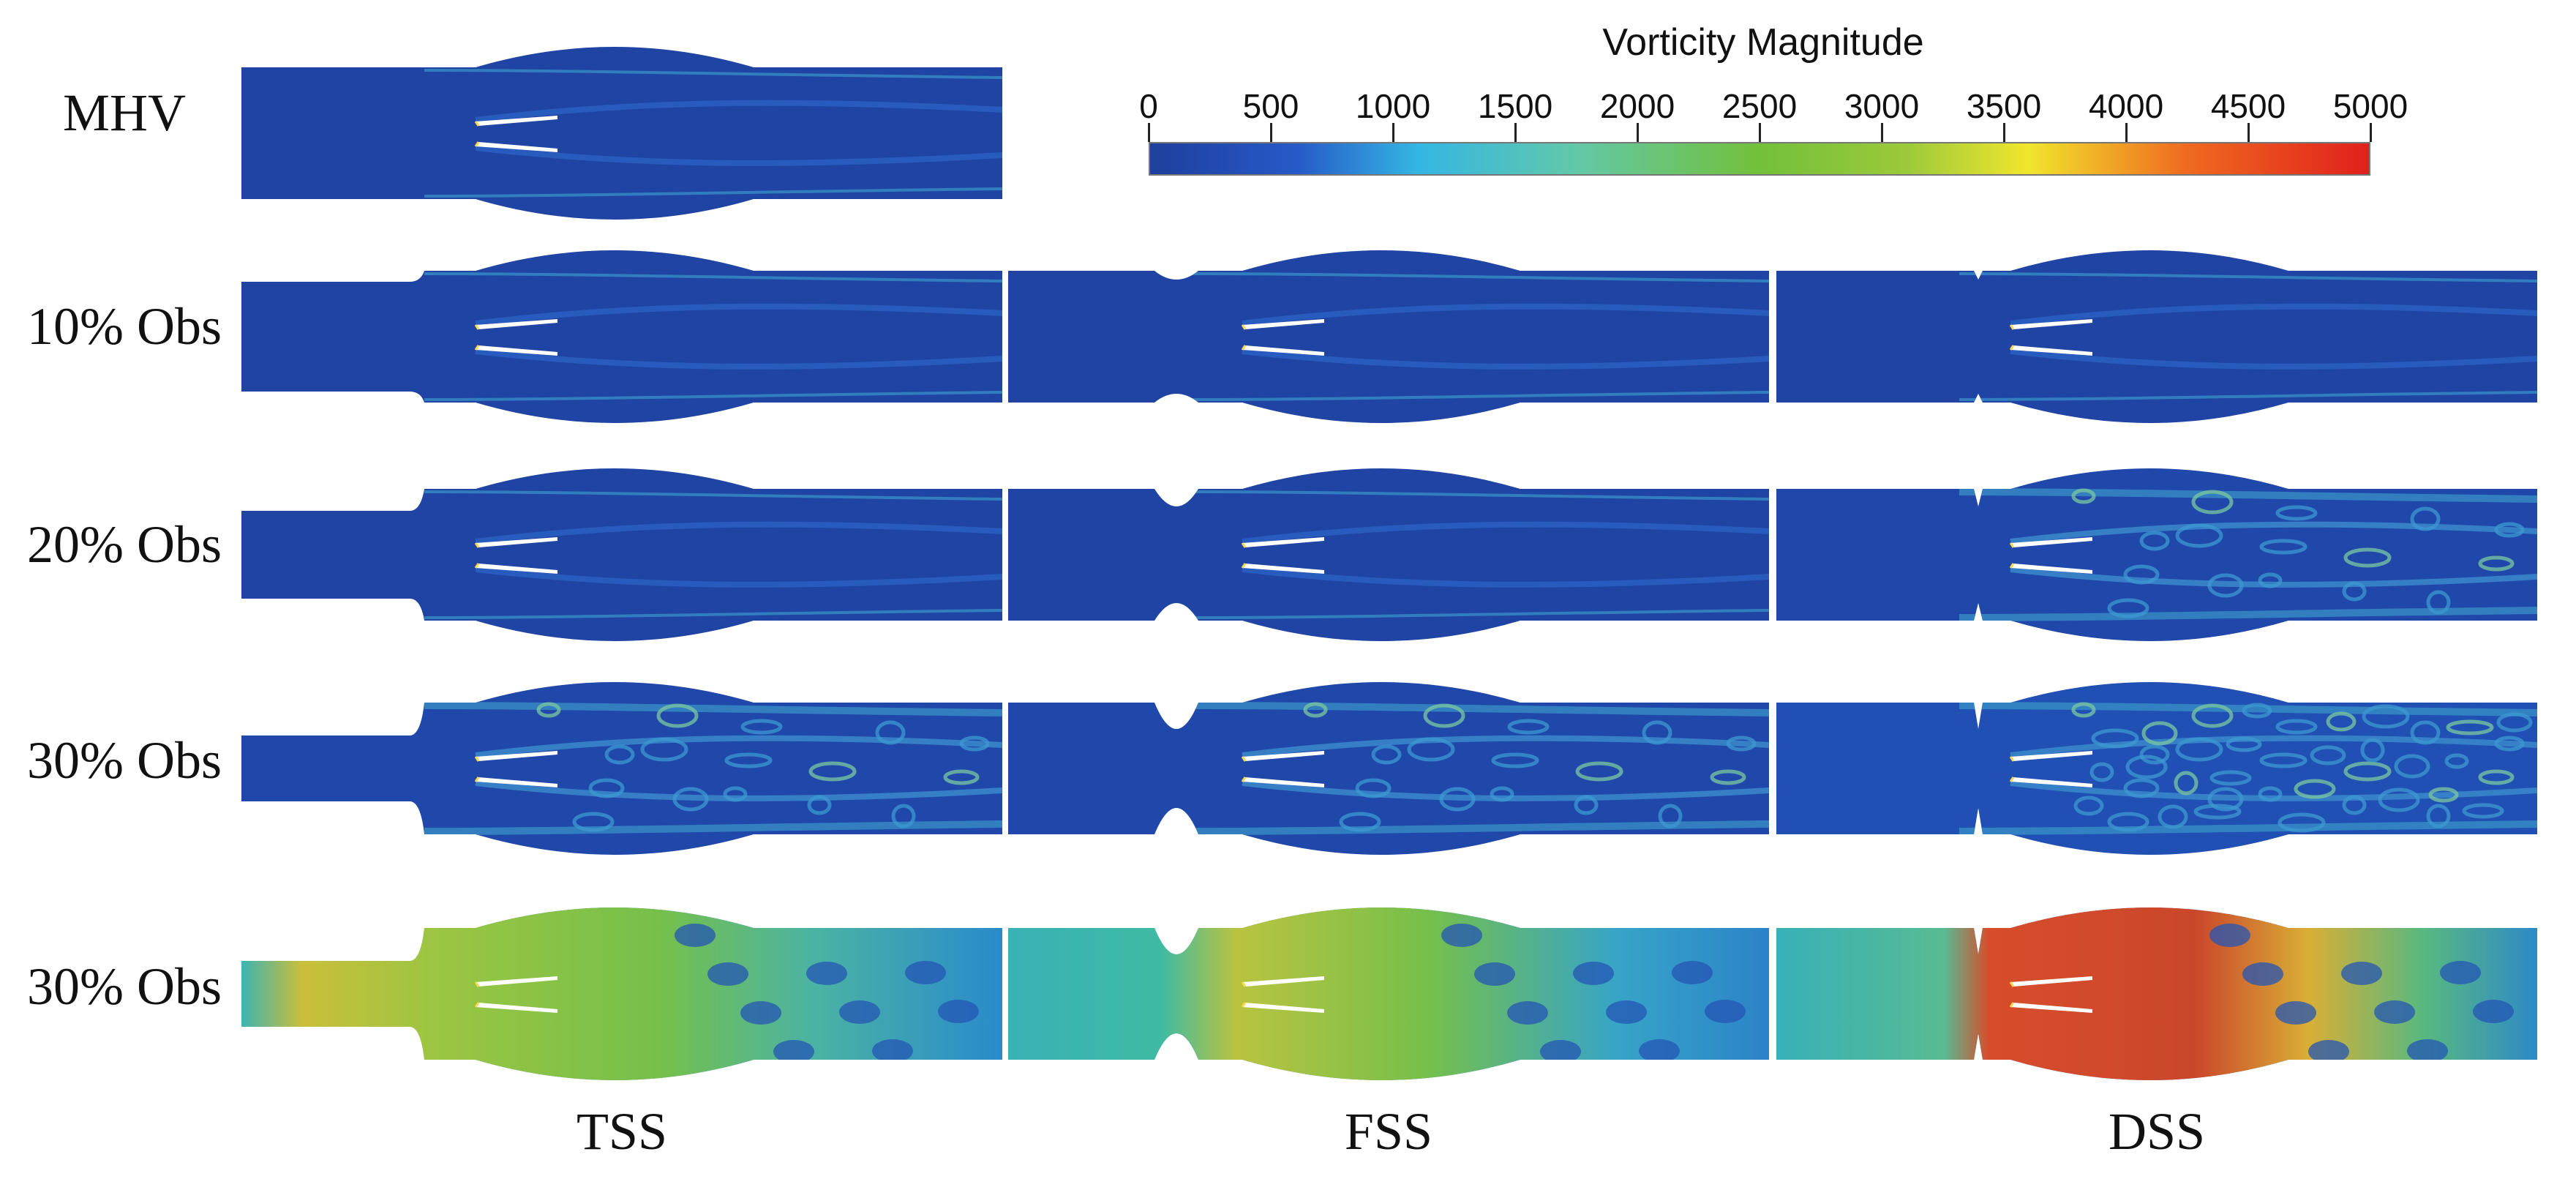  I want to click on colorbar-tick-label: 3000, so click(1882, 106).